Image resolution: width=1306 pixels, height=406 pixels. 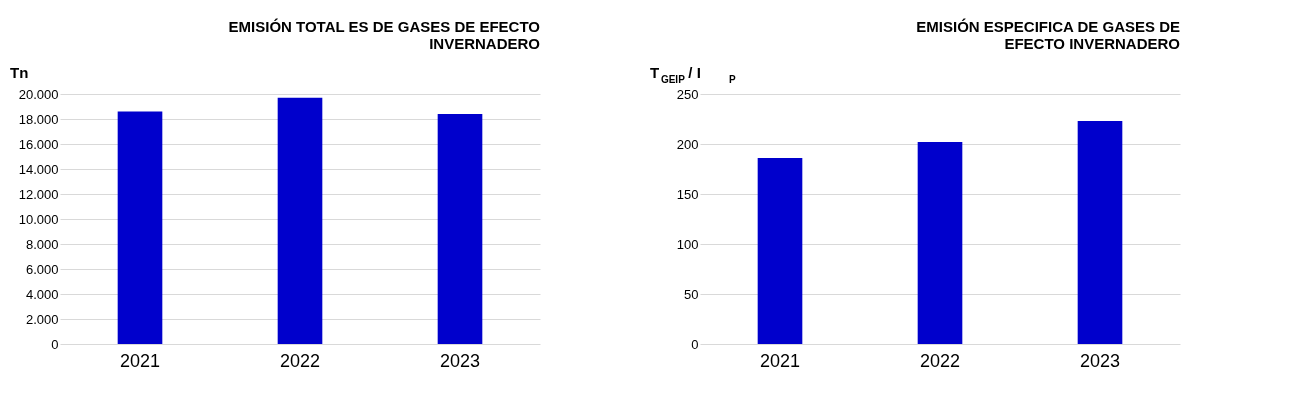 What do you see at coordinates (42, 244) in the screenshot?
I see `y-tick-label: 8.000` at bounding box center [42, 244].